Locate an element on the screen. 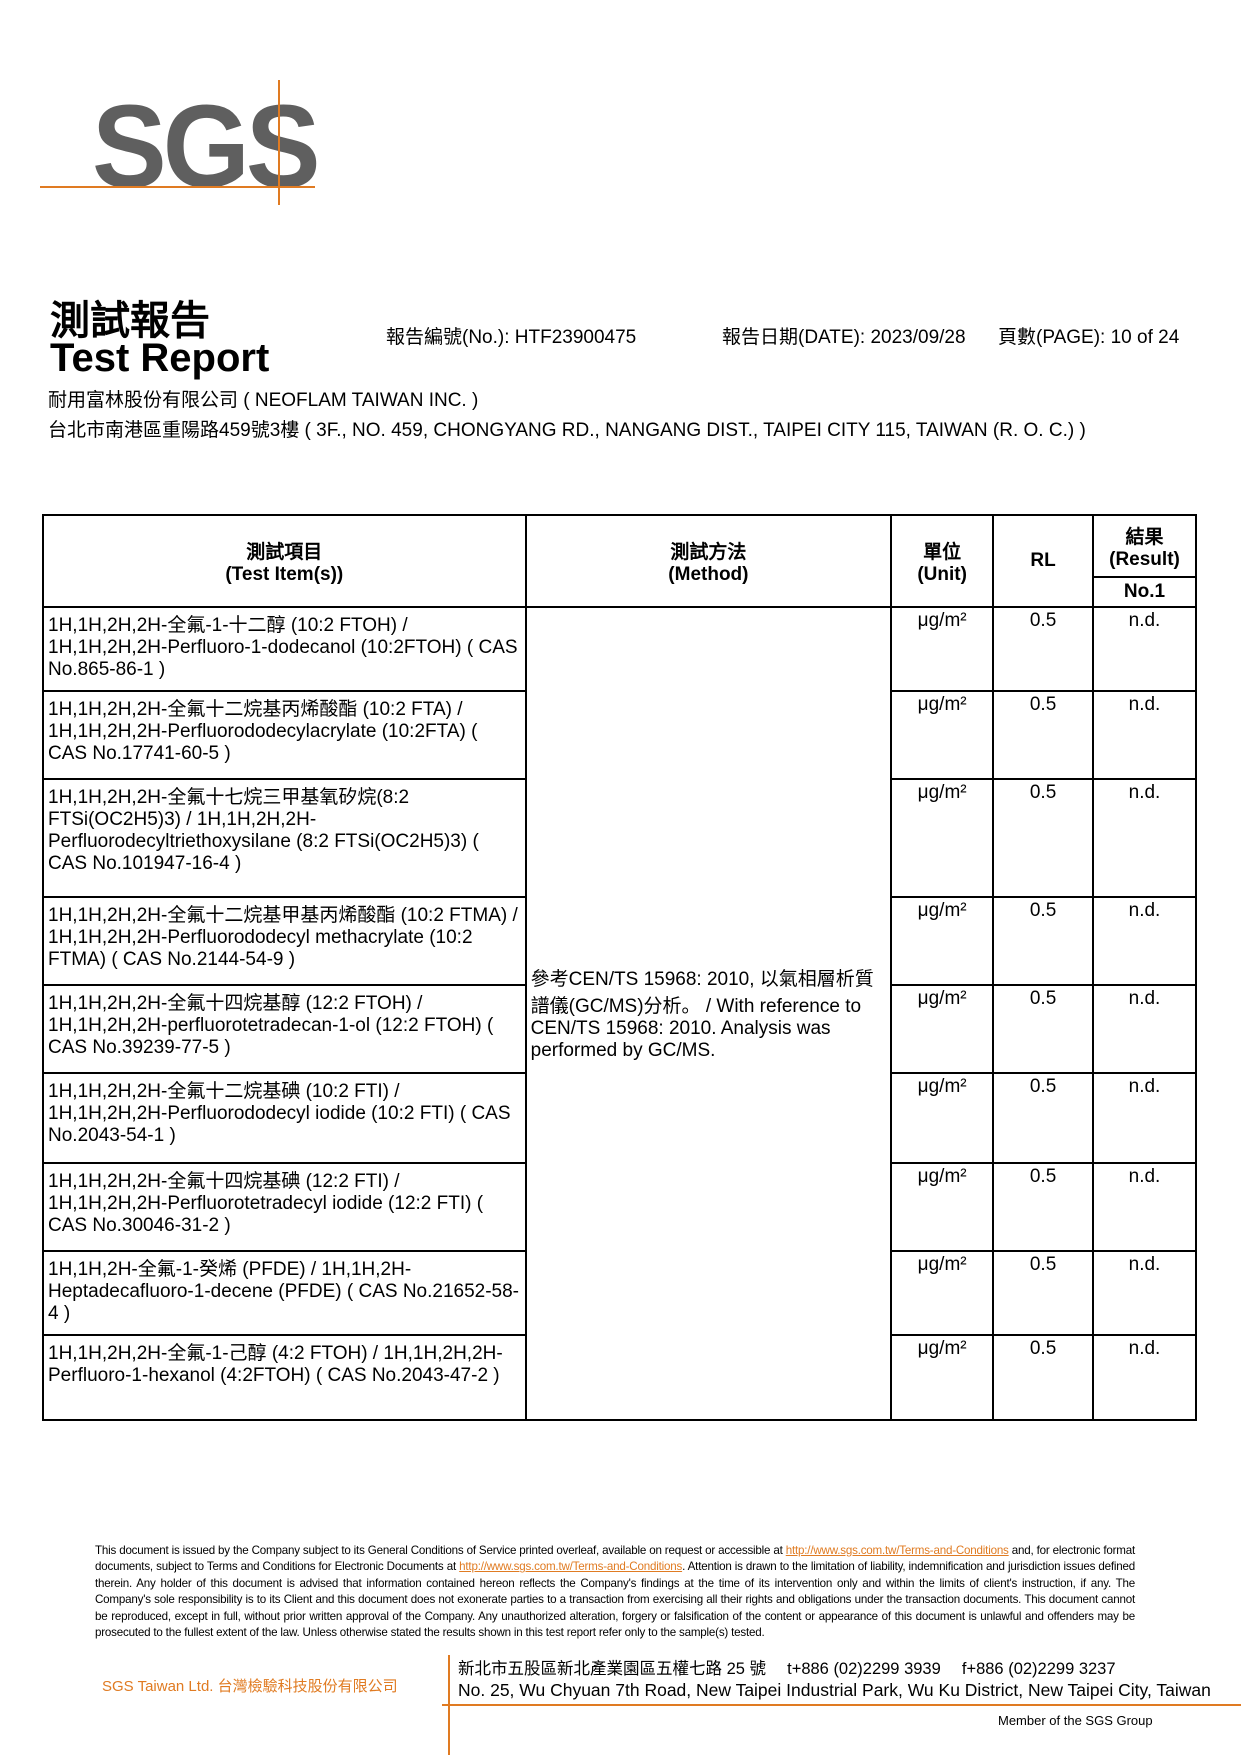  header-unit: 單位 (Unit) is located at coordinates (942, 561).